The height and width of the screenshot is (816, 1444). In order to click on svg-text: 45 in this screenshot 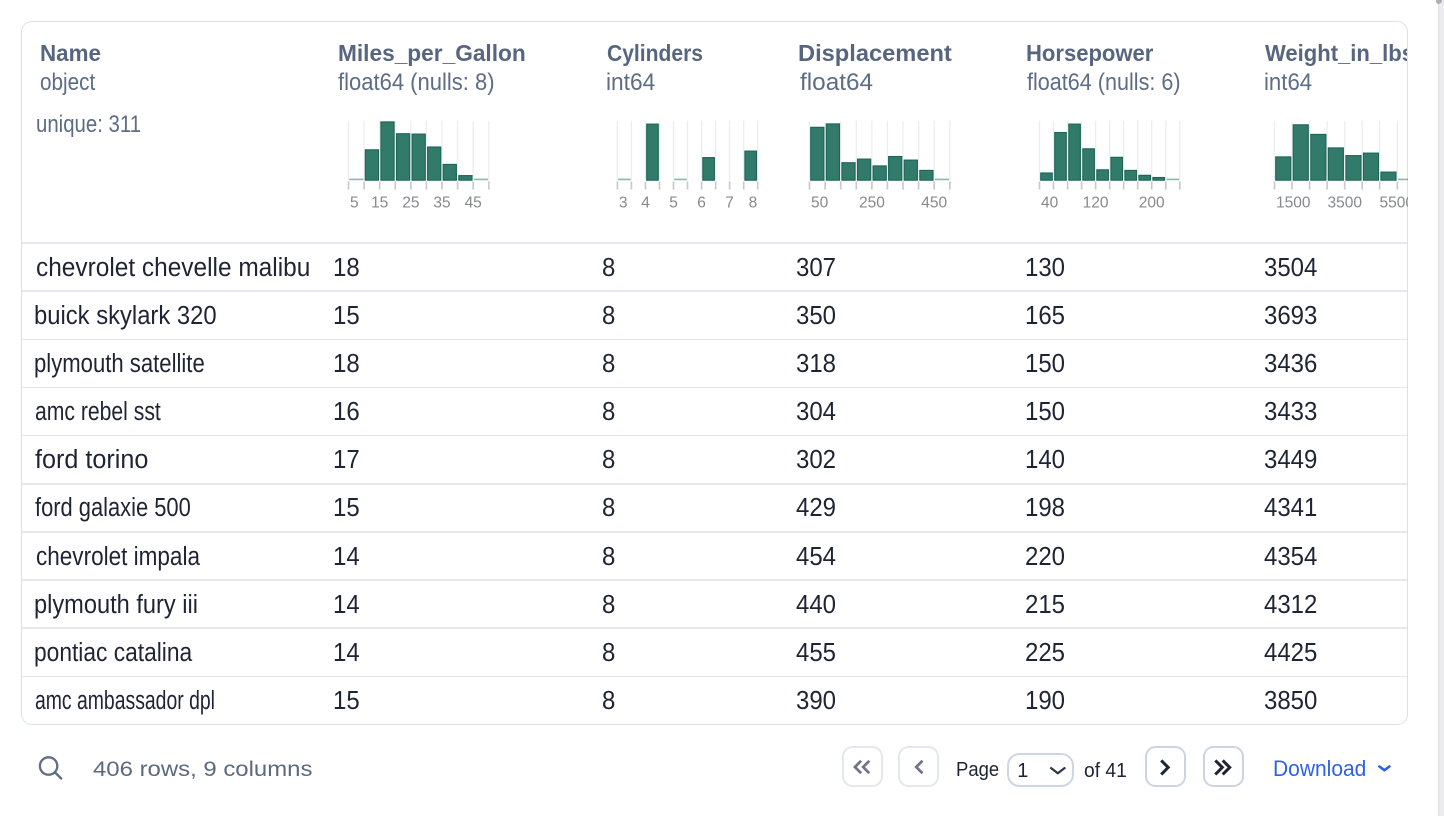, I will do `click(473, 203)`.